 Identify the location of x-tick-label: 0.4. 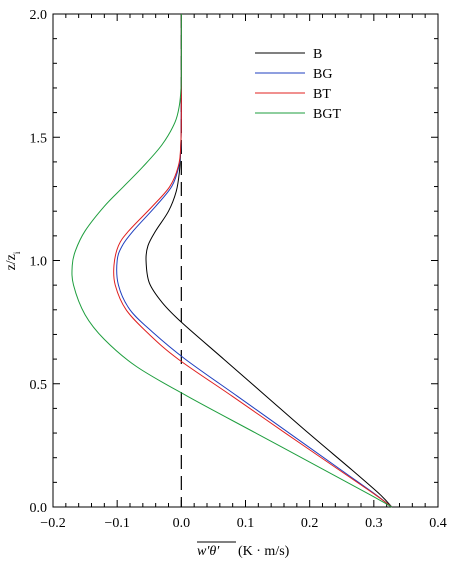
(438, 523).